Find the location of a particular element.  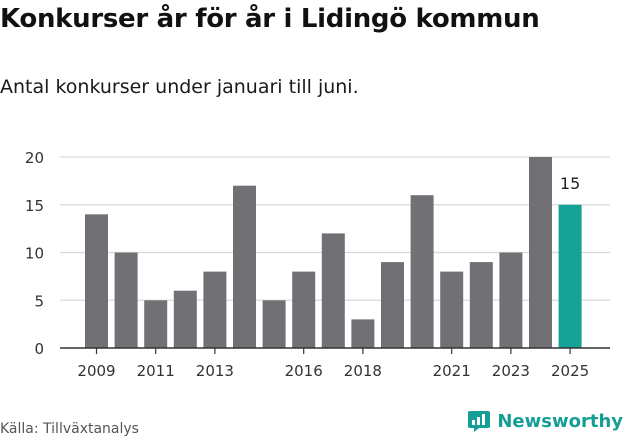

newsworthy-logo-icon is located at coordinates (479, 421).